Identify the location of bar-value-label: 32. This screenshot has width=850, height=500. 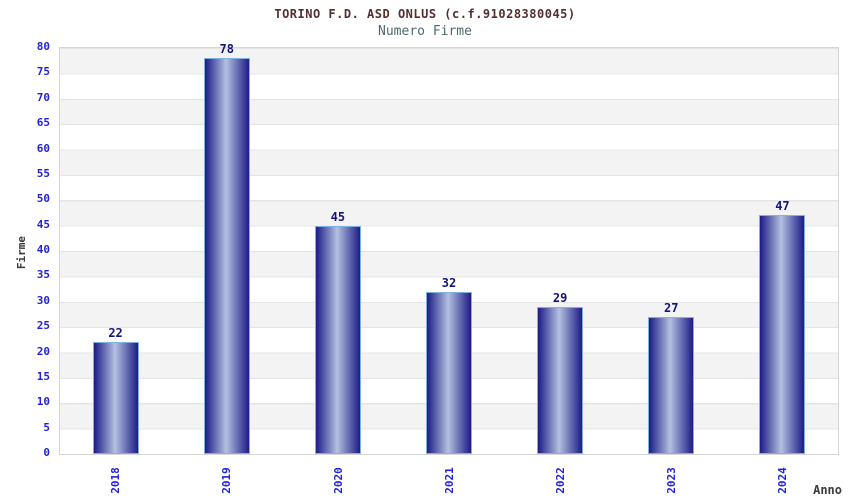
(449, 282).